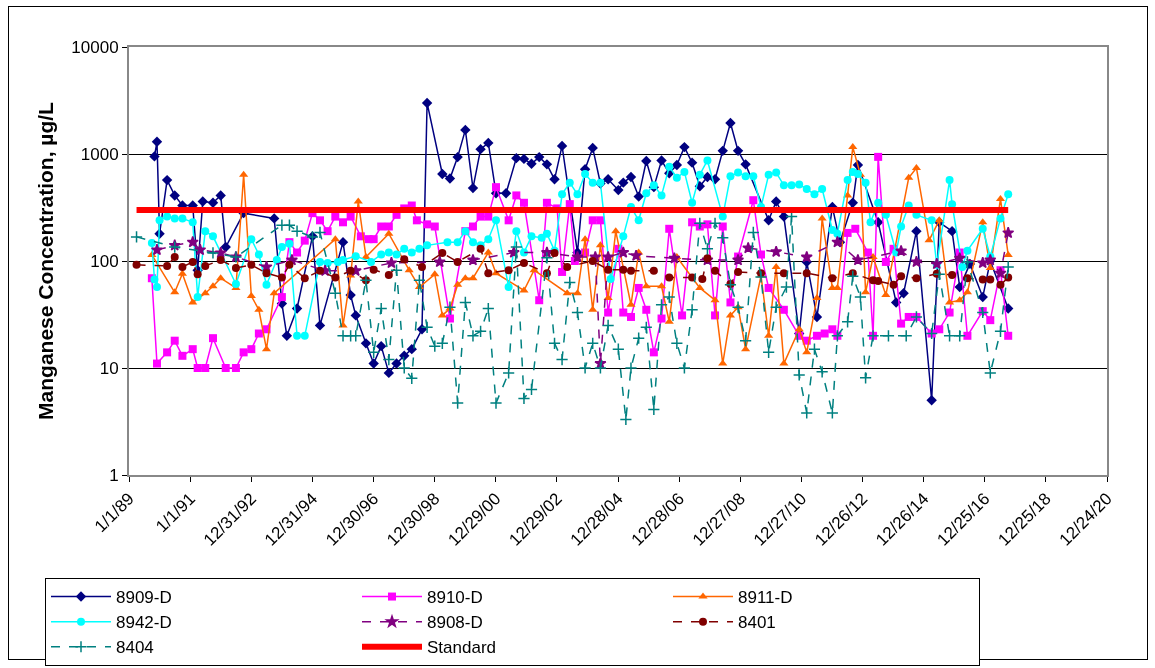  I want to click on legend-label: Standard, so click(461, 648).